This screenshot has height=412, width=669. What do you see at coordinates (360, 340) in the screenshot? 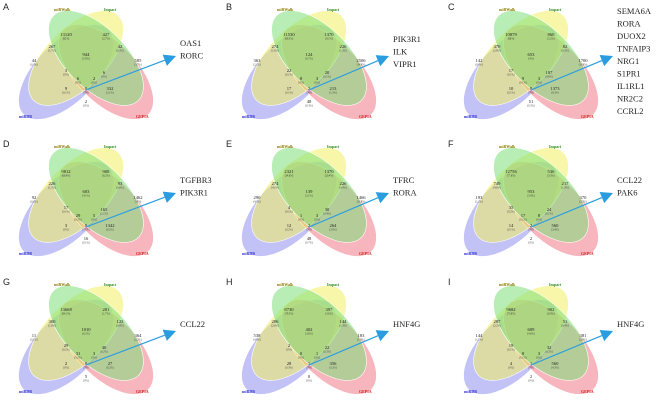
I see `region-percent-g: (1.6%)` at bounding box center [360, 340].